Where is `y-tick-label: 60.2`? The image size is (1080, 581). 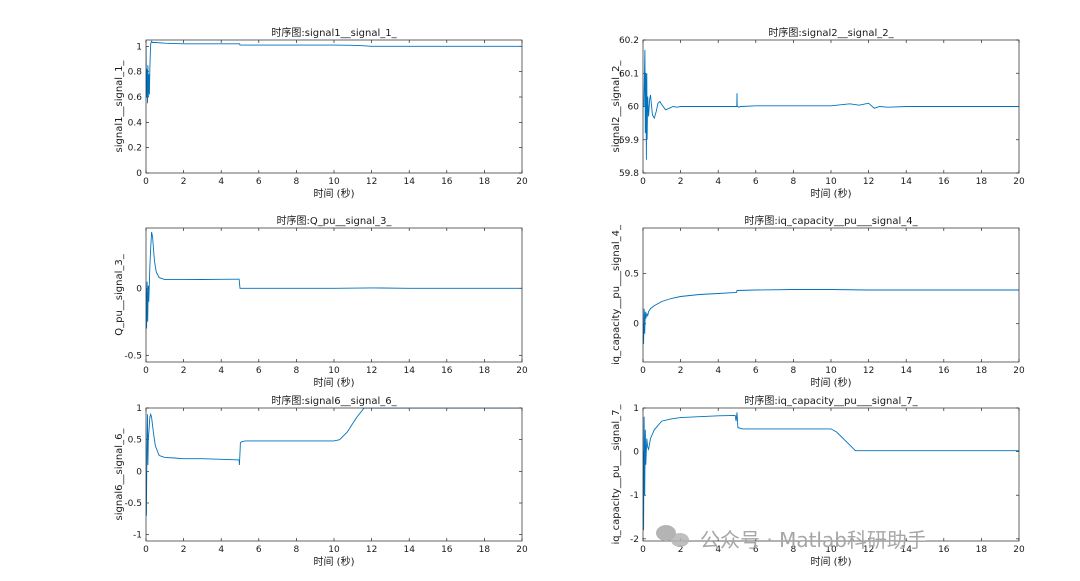 y-tick-label: 60.2 is located at coordinates (629, 41).